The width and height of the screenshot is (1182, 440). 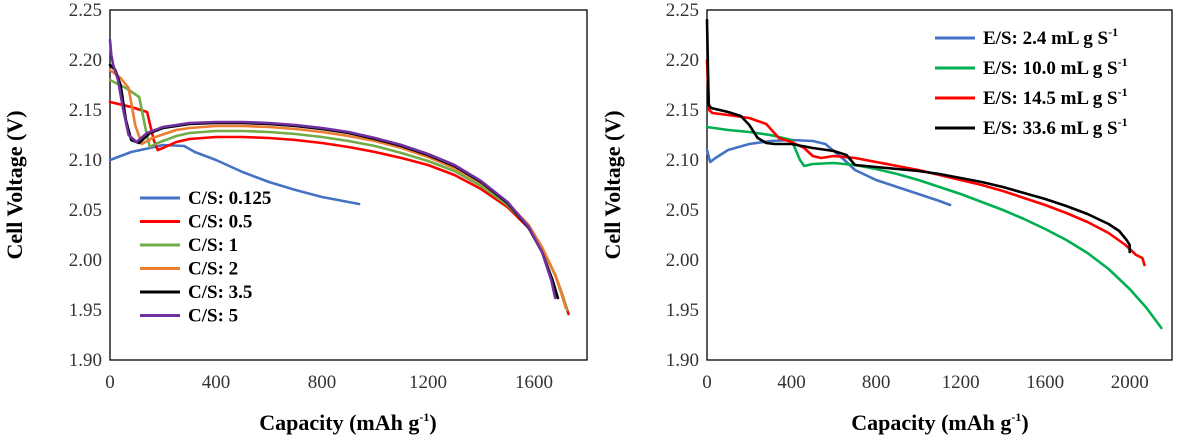 I want to click on legend-label: E/S: 10.0 mL g S-1, so click(x=1055, y=67).